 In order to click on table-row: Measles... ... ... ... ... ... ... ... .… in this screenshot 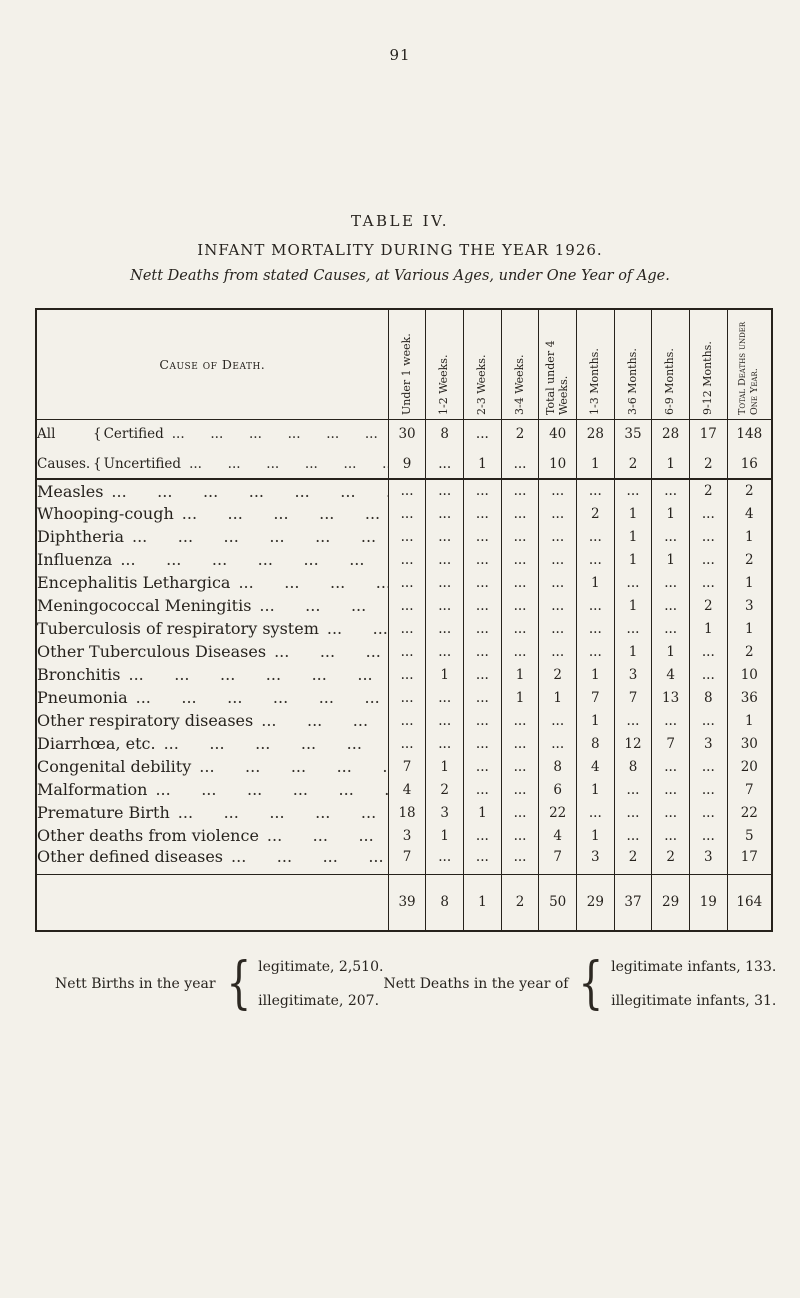, I will do `click(404, 490)`.